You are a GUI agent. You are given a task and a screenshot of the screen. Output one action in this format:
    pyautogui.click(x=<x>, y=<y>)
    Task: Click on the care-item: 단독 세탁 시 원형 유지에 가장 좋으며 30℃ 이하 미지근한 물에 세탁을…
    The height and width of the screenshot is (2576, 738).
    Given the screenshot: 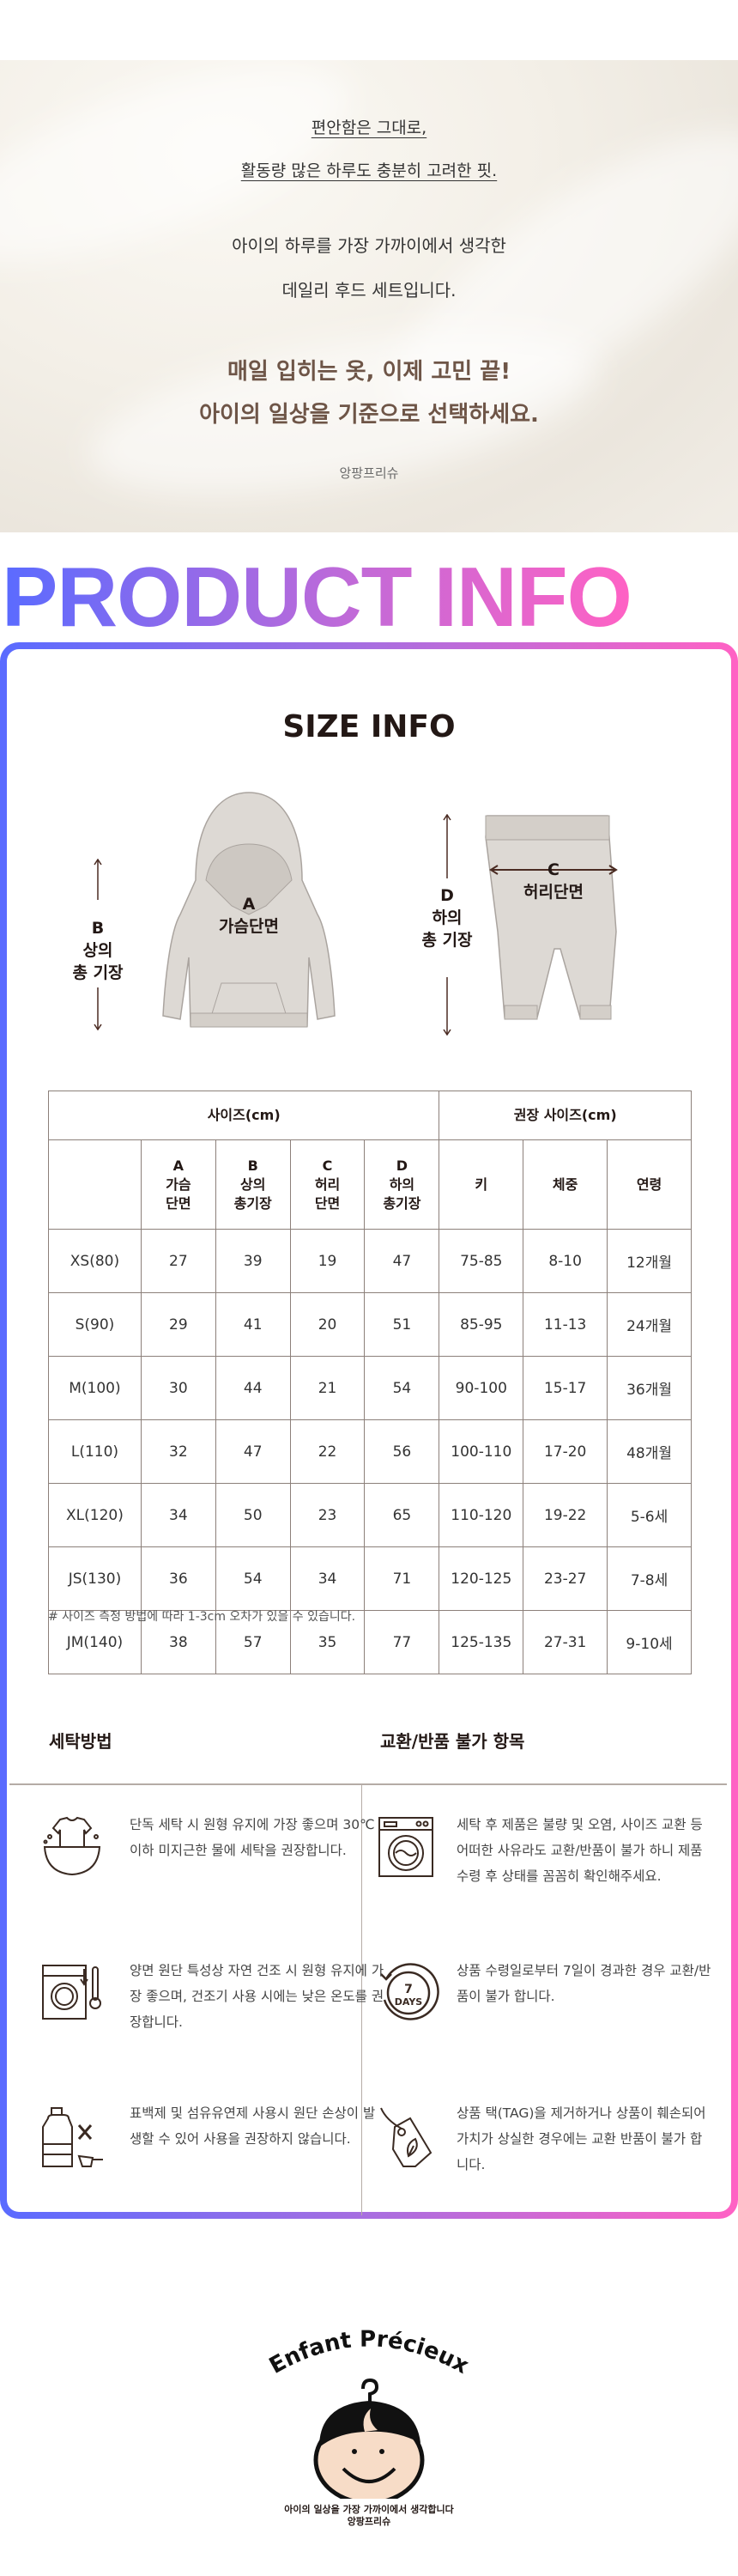 What is the action you would take?
    pyautogui.click(x=252, y=1837)
    